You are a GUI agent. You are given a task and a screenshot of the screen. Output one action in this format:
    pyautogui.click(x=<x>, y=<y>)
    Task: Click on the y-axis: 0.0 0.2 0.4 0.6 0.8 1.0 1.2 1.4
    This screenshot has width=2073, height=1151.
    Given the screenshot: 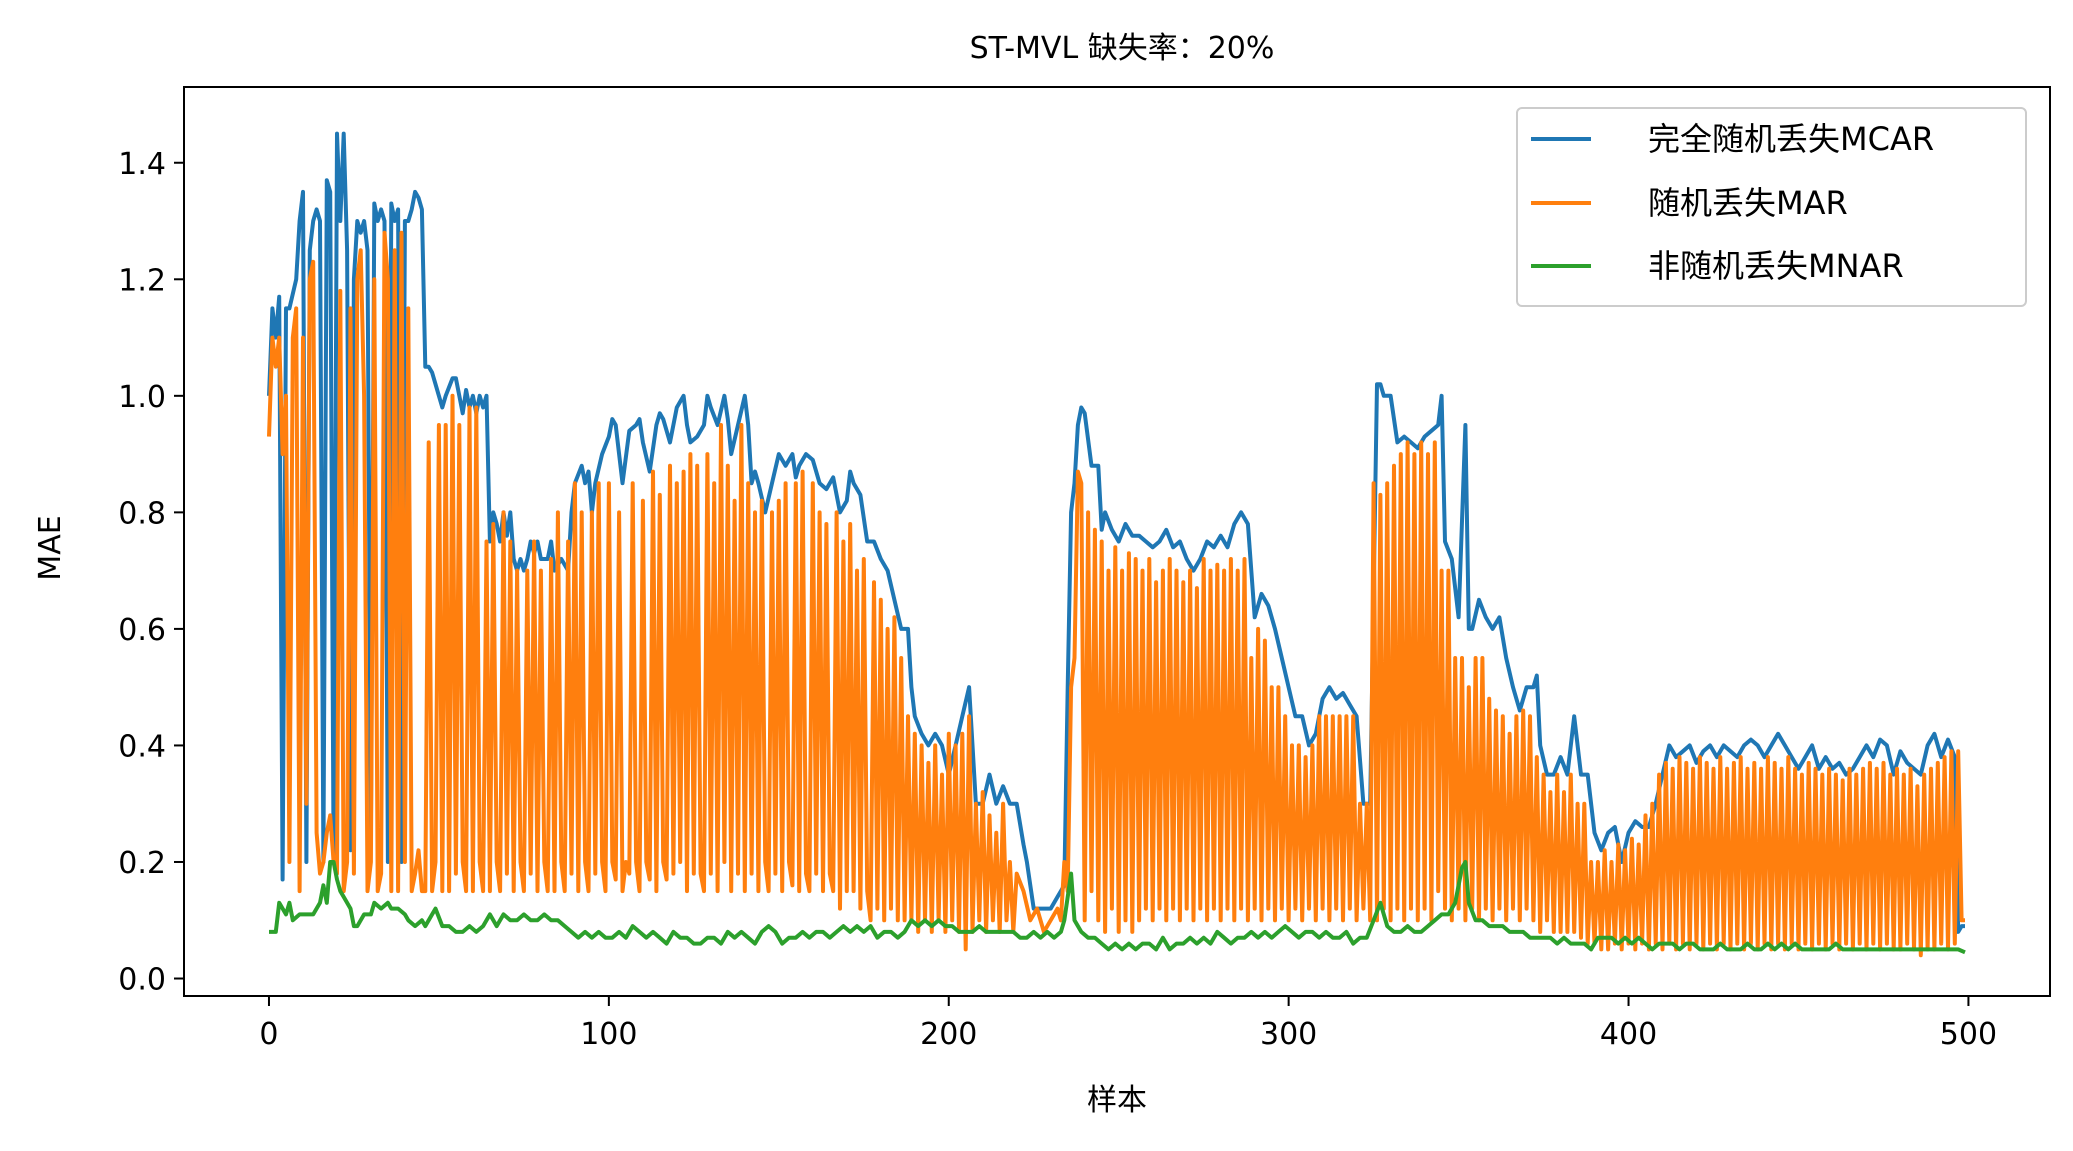 What is the action you would take?
    pyautogui.click(x=151, y=572)
    